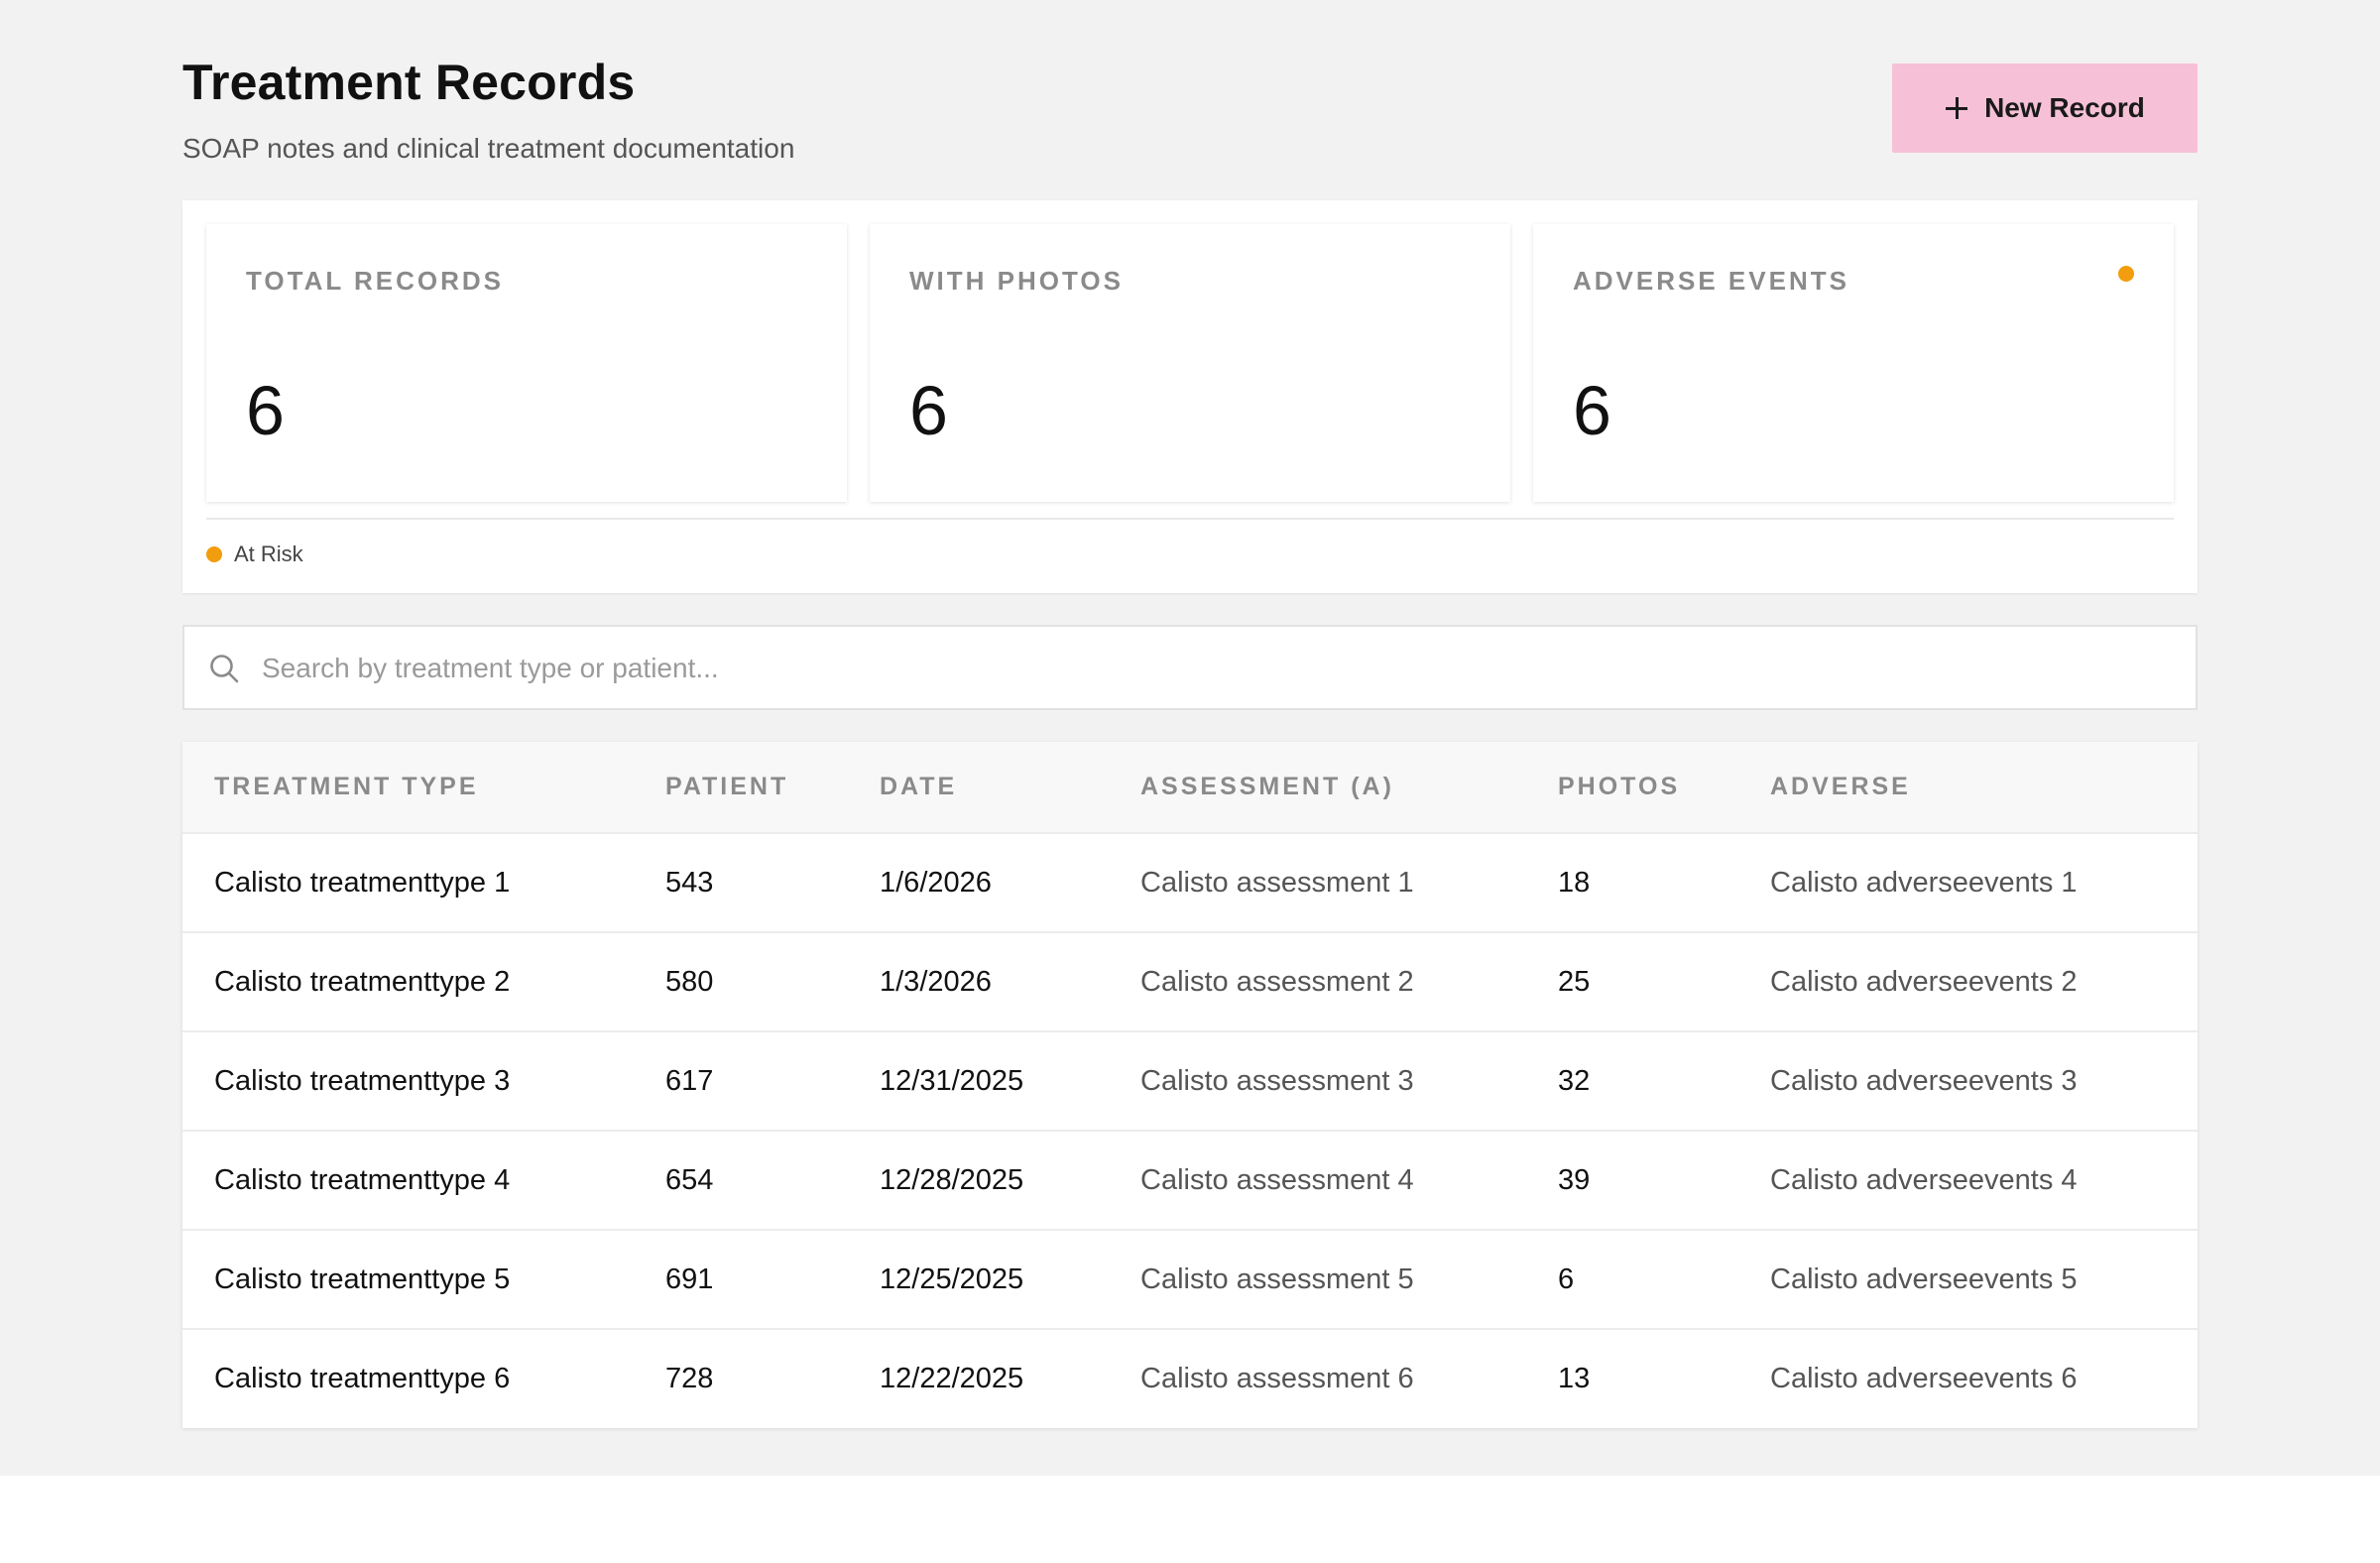 This screenshot has width=2380, height=1563. I want to click on column-header-treatment-type: TREATMENT TYPE, so click(346, 787).